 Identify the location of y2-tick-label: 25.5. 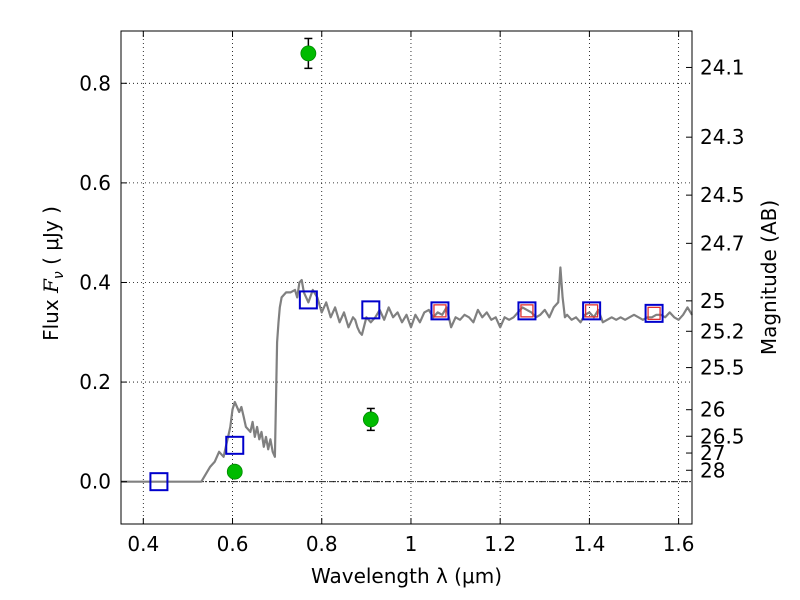
(722, 368).